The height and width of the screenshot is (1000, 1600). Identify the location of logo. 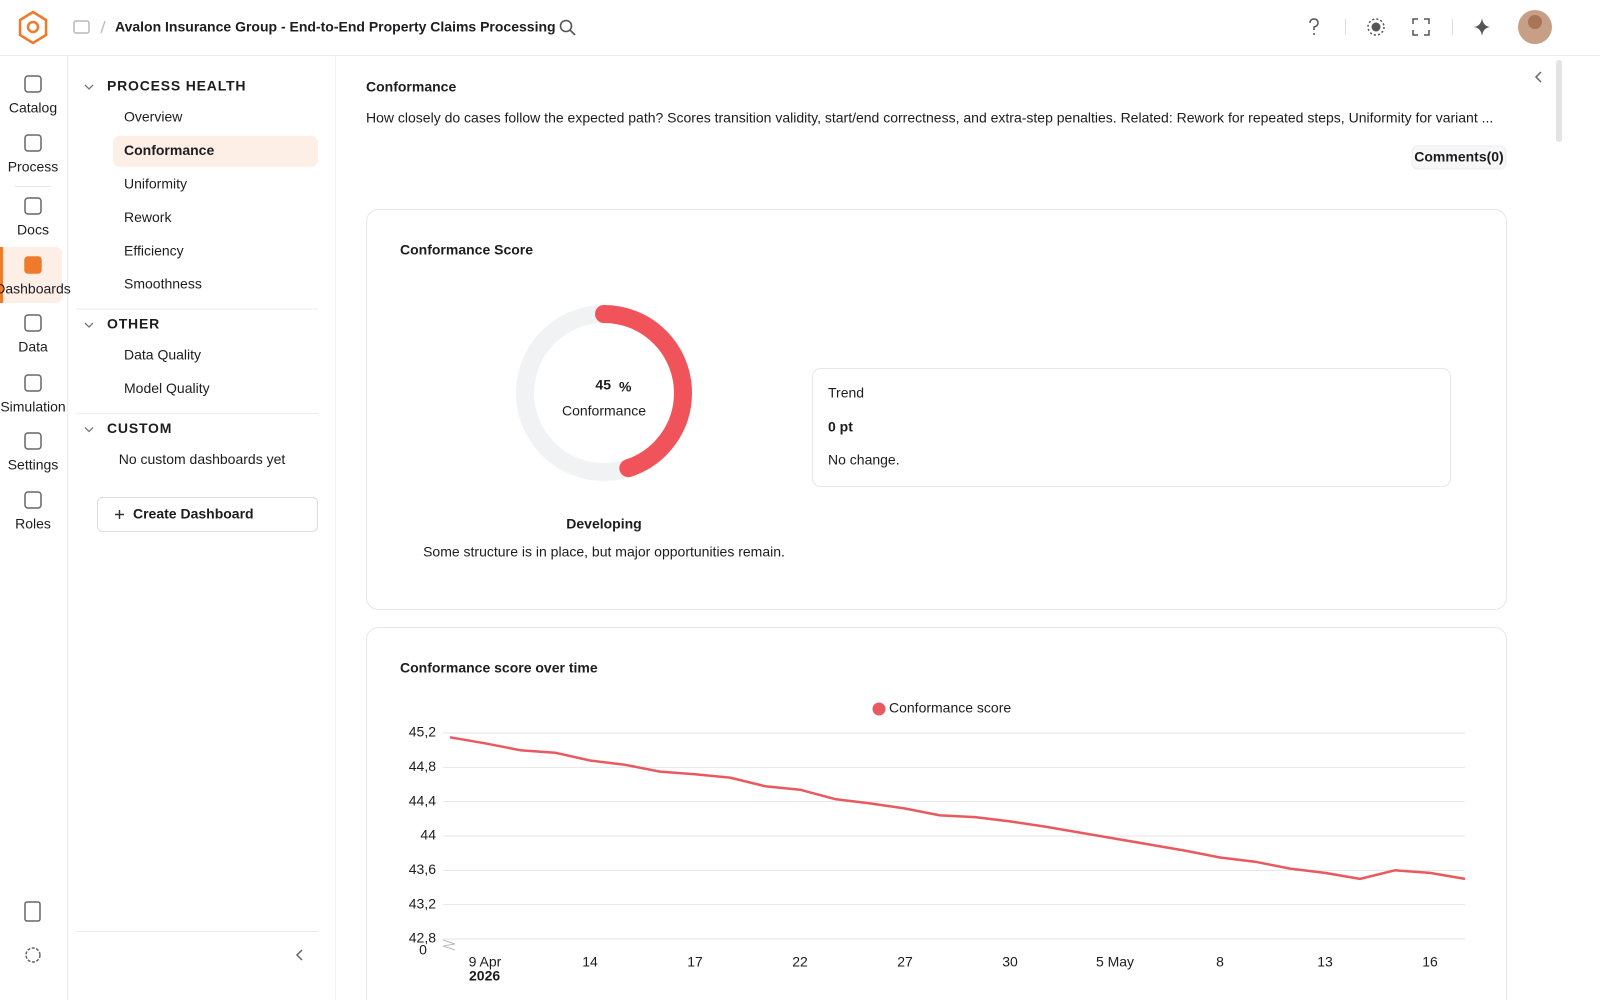
(33, 27).